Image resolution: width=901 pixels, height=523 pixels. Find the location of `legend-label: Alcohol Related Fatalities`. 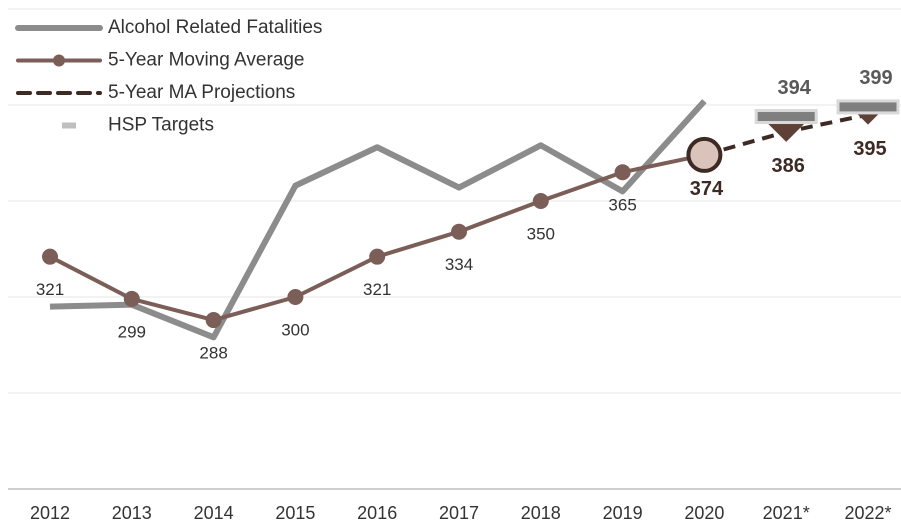

legend-label: Alcohol Related Fatalities is located at coordinates (215, 27).